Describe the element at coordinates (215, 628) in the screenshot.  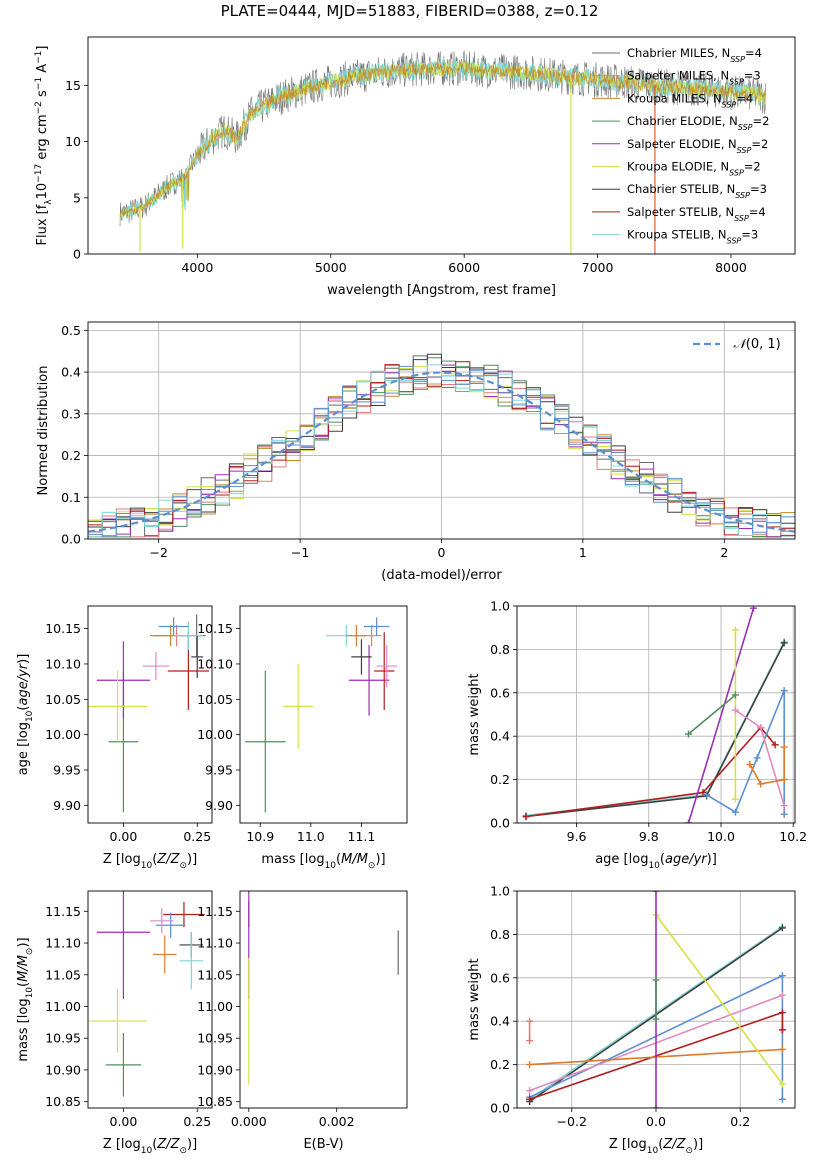
I see `y-tick-label: 10.15` at that location.